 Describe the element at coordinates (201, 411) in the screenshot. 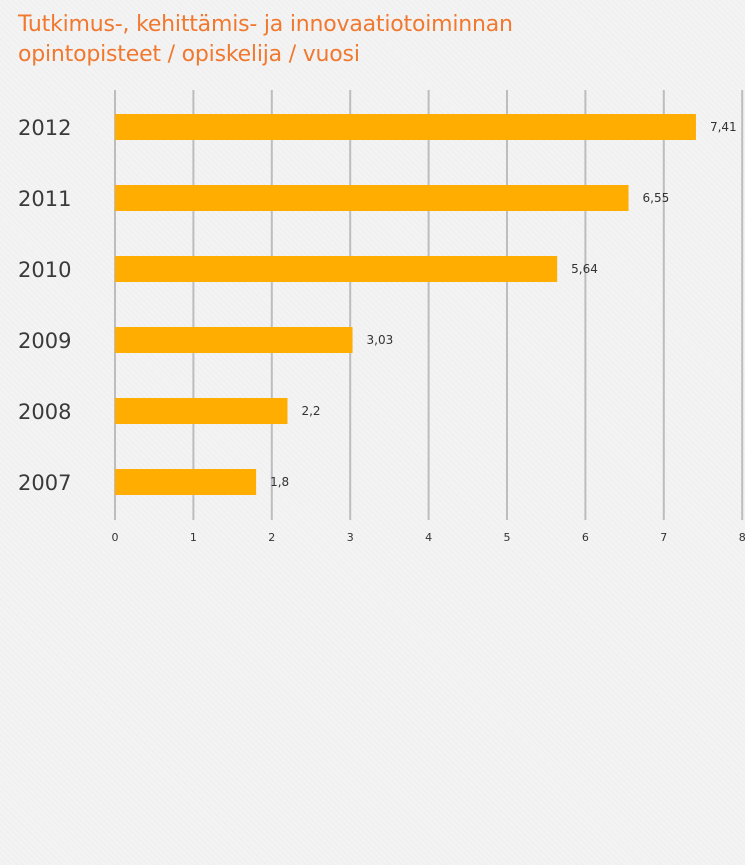

I see `bar-2008` at that location.